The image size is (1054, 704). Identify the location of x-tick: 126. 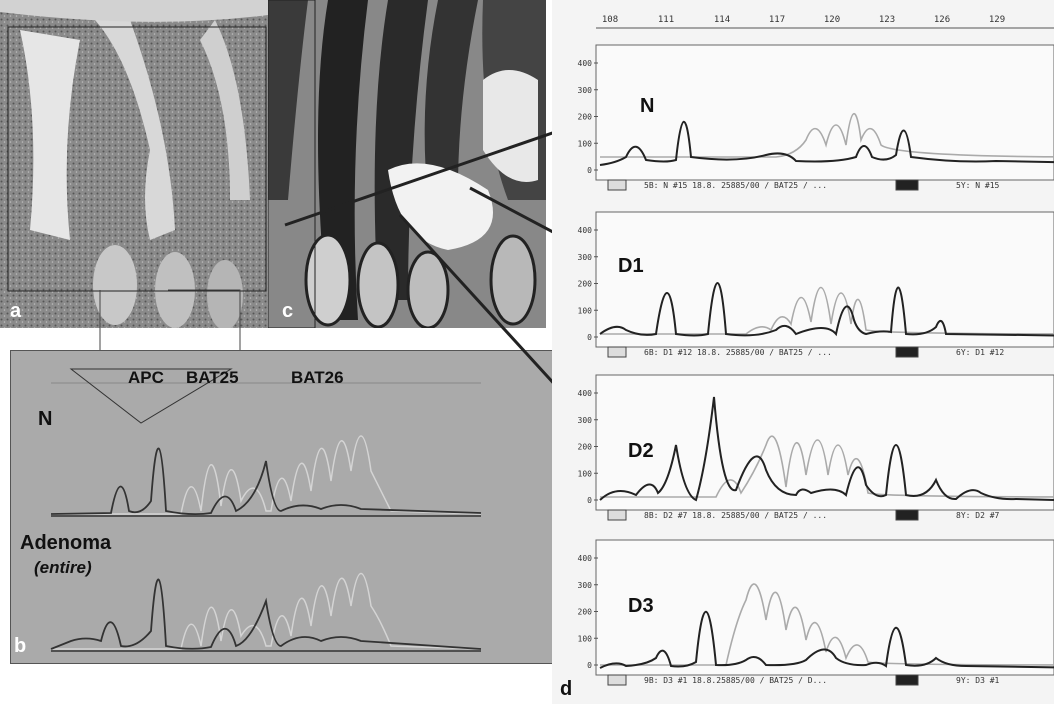
(942, 20).